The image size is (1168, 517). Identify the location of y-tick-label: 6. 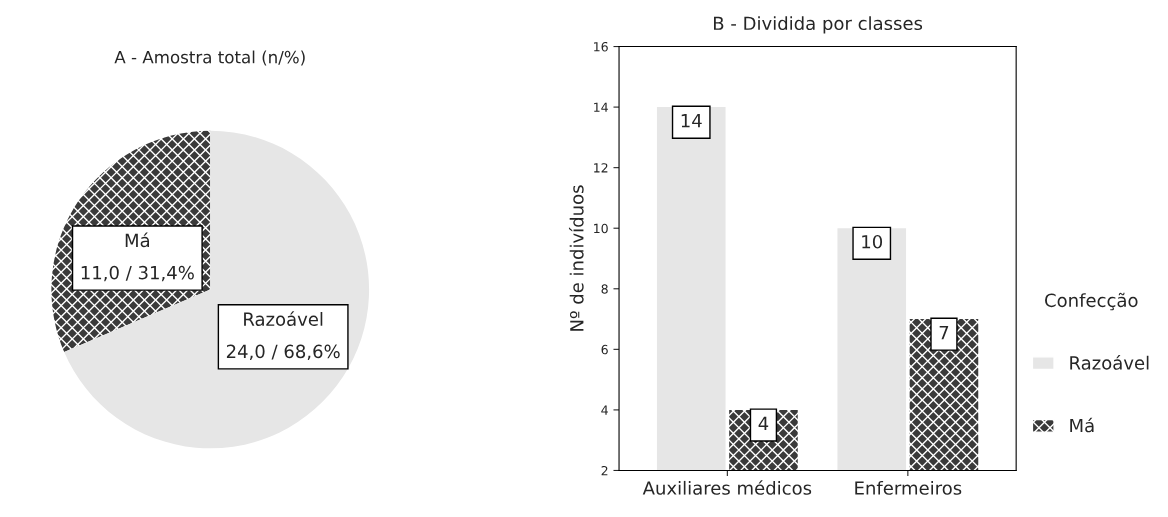
(604, 349).